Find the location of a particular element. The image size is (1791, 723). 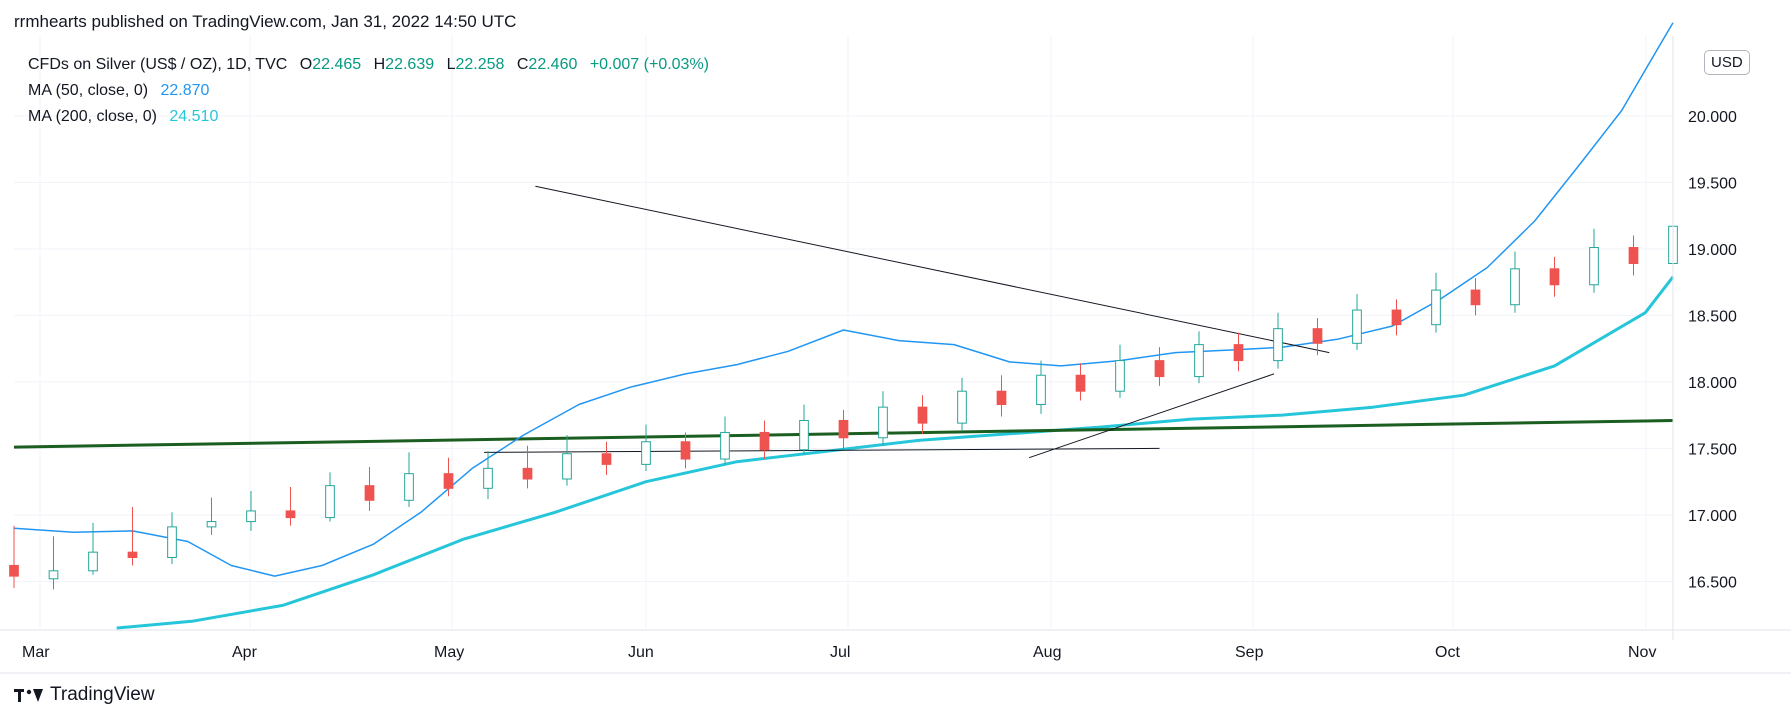

symbol-label: CFDs on Silver (US$ / OZ), 1D, TVC is located at coordinates (158, 64).